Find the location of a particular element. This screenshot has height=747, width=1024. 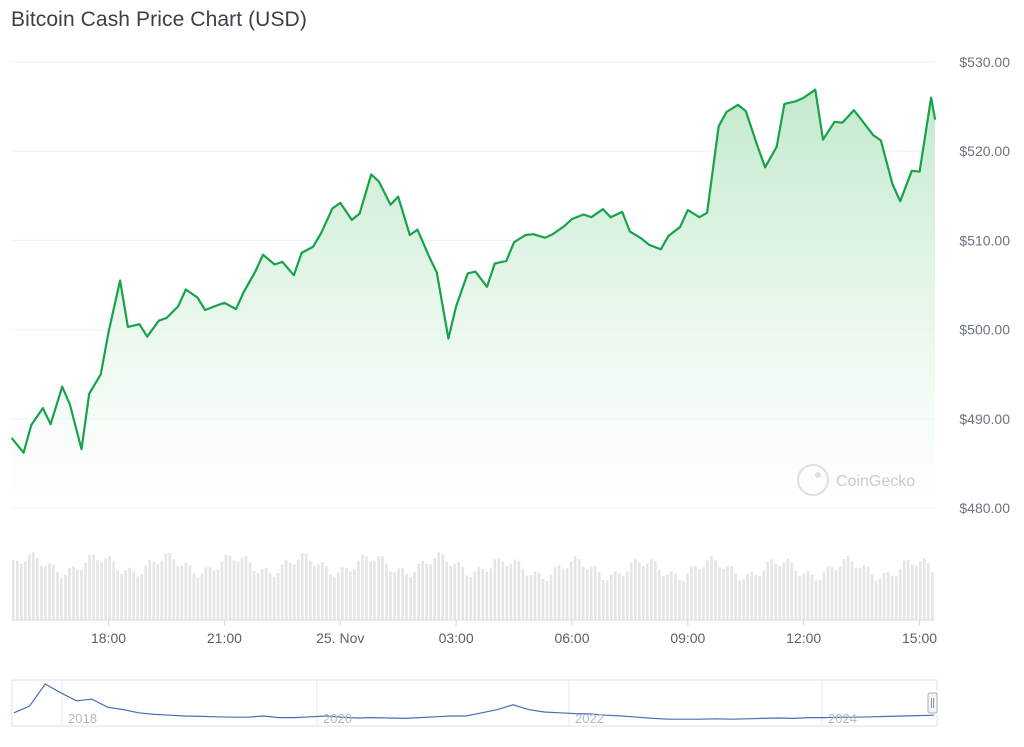

x-tick-label: 21:00 is located at coordinates (224, 638).